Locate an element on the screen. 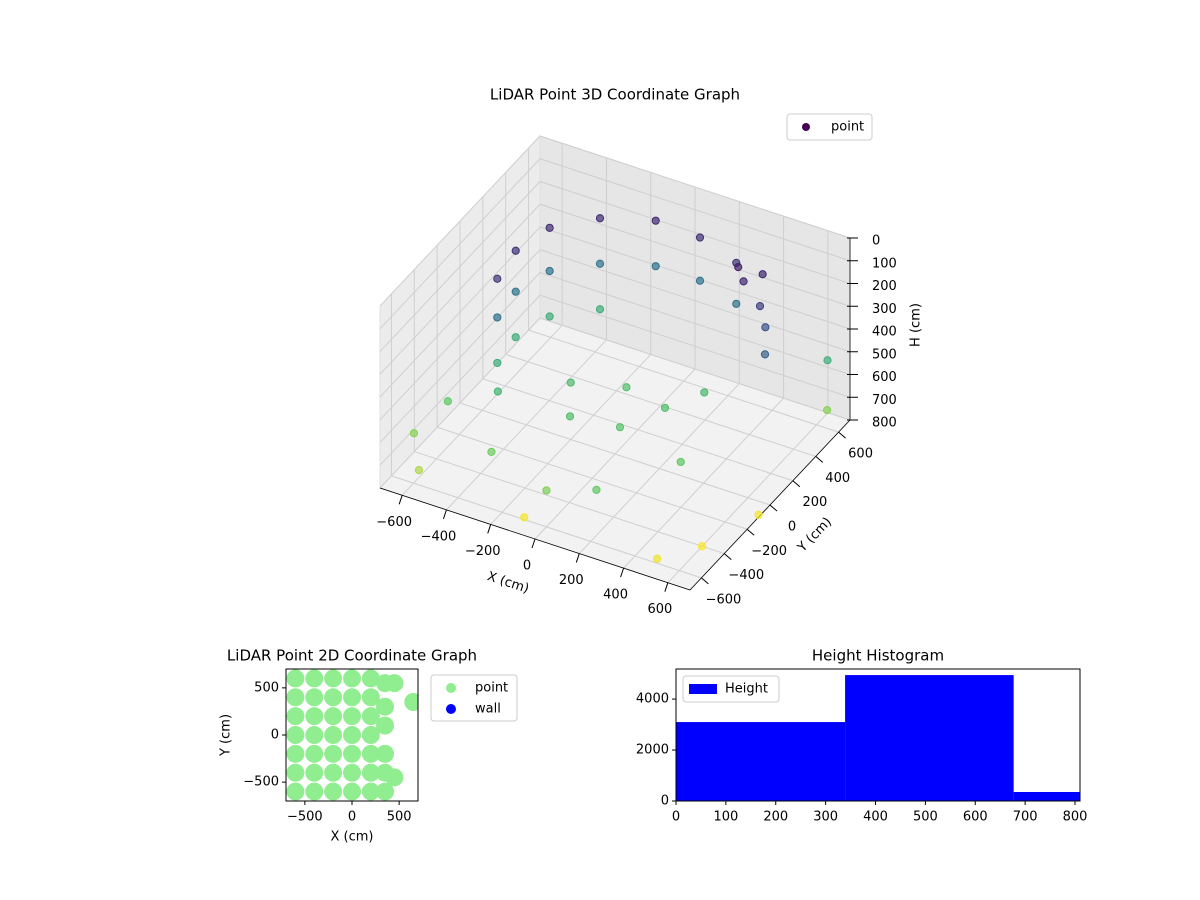  axes-frame is located at coordinates (878, 735).